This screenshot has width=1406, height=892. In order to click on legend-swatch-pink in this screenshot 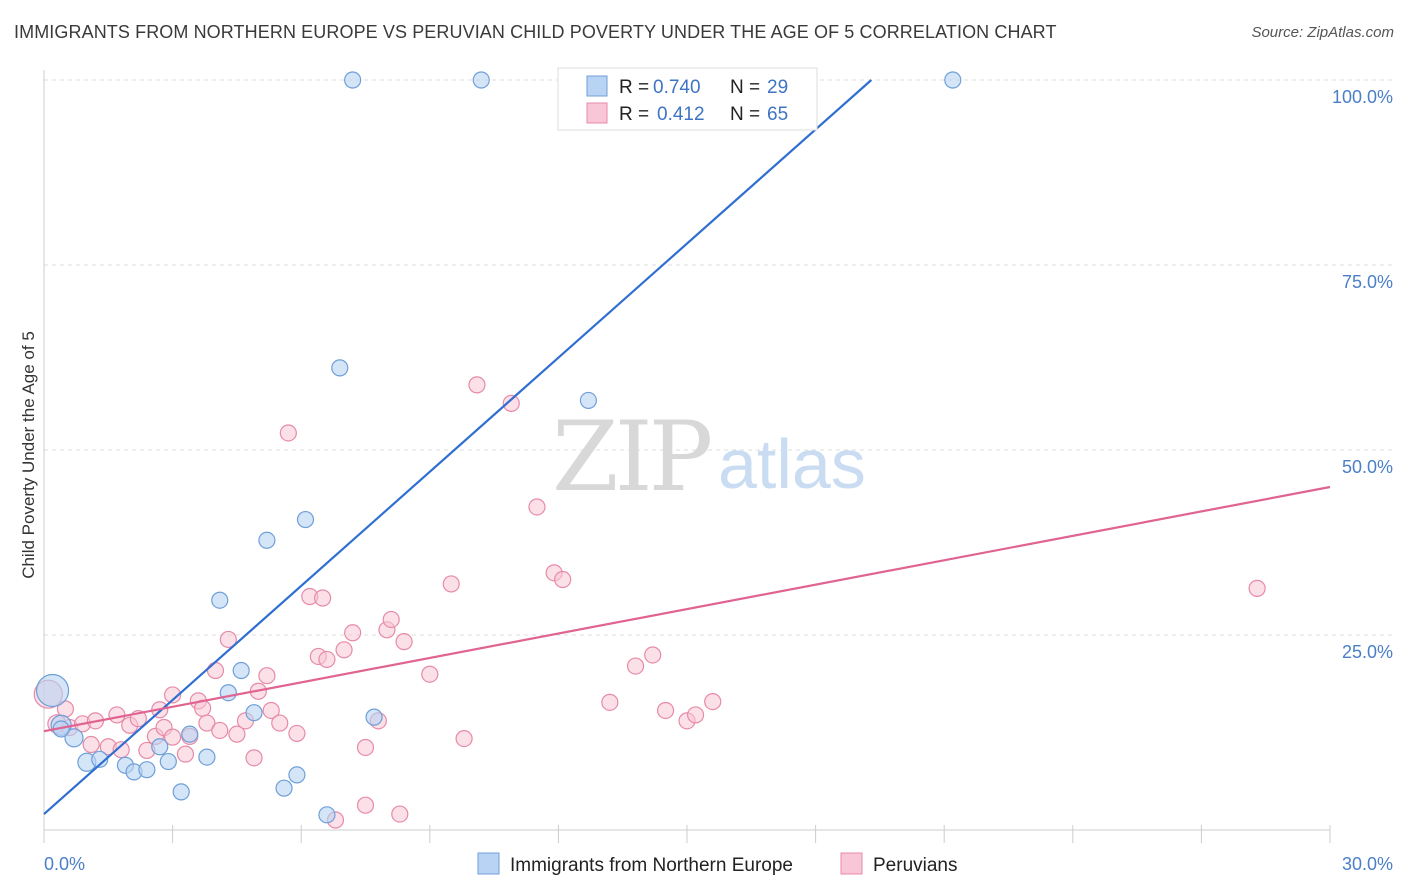, I will do `click(597, 113)`.